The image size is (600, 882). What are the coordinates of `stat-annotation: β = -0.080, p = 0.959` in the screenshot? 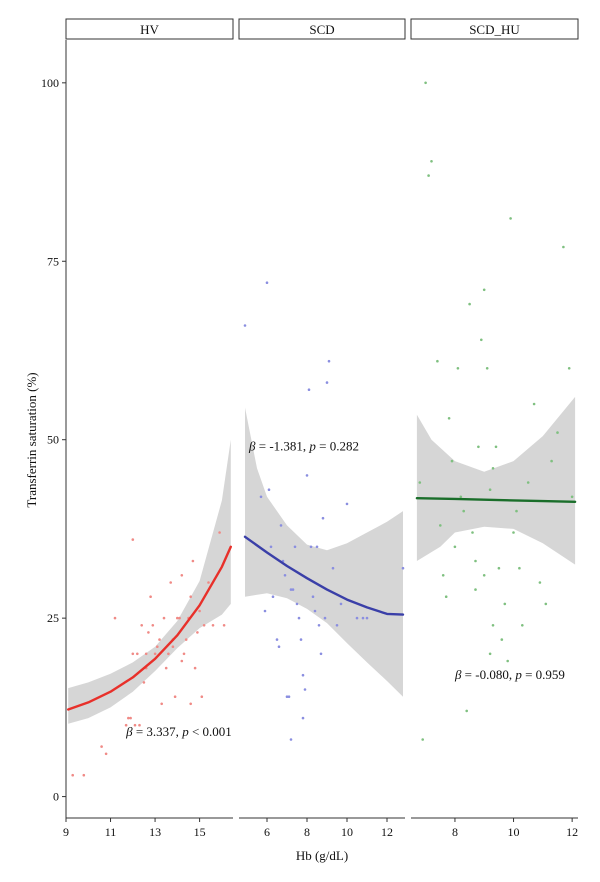 It's located at (509, 674).